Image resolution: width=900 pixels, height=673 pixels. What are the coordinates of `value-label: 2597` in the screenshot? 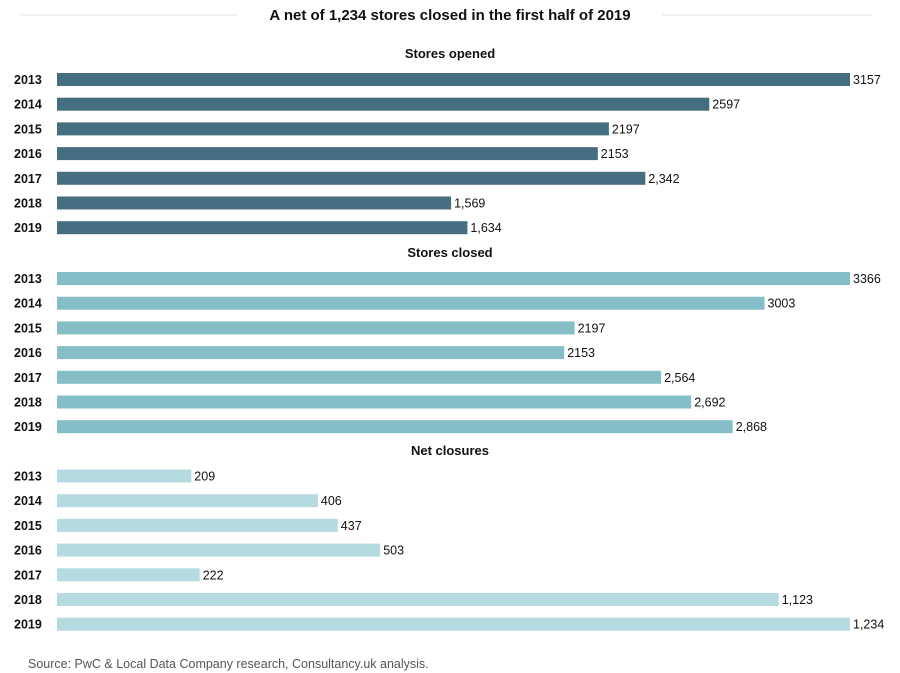 It's located at (726, 105).